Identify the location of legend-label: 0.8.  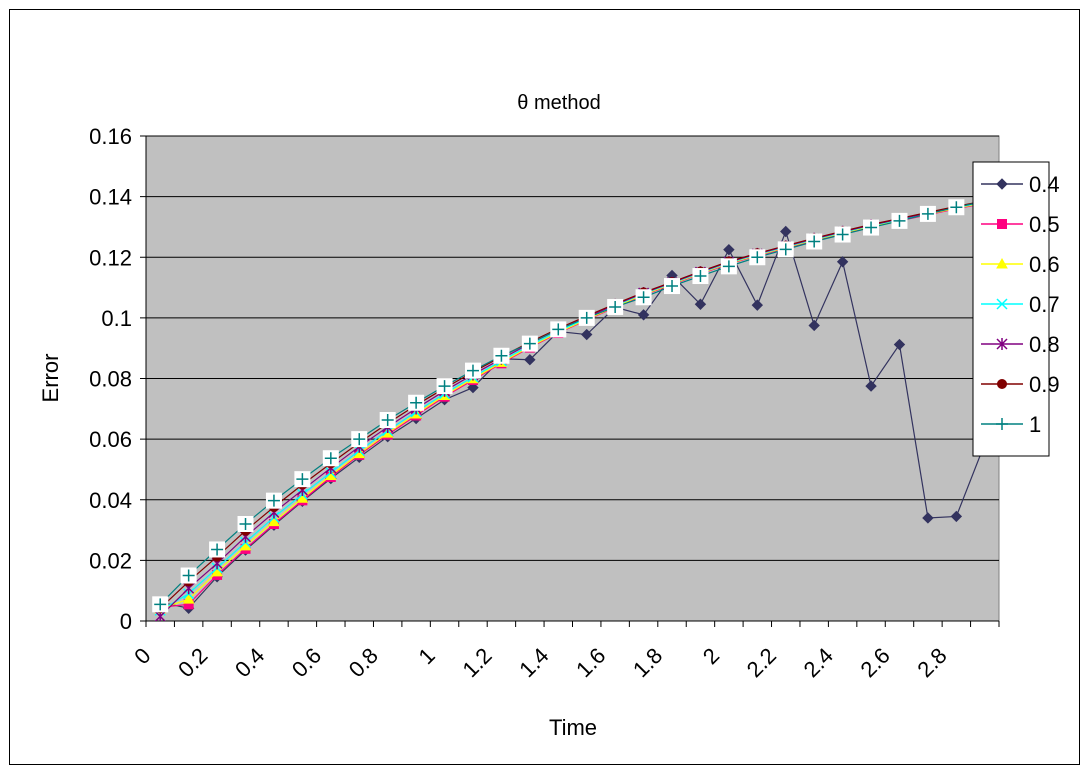
(1044, 344).